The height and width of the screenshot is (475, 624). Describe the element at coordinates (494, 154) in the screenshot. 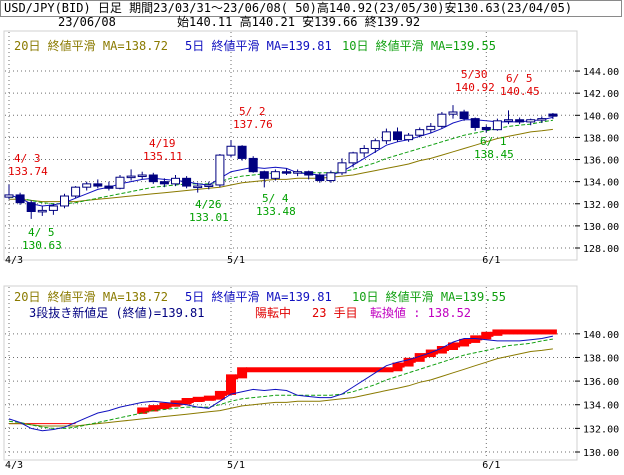

I see `annotation-value: 138.45` at that location.